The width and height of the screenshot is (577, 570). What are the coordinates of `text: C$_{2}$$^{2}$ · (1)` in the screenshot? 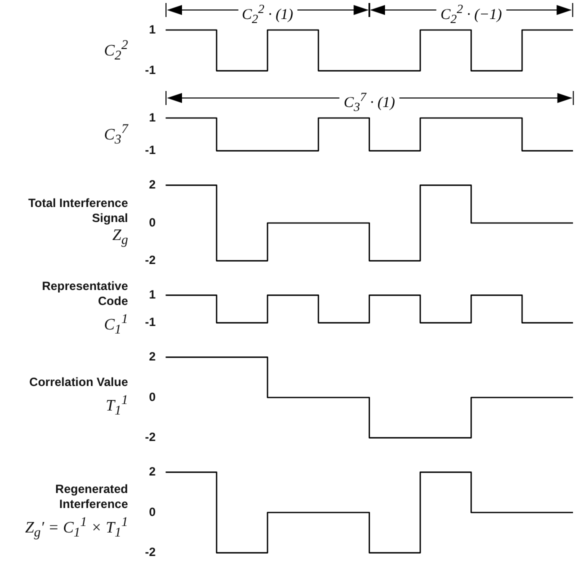 It's located at (268, 14).